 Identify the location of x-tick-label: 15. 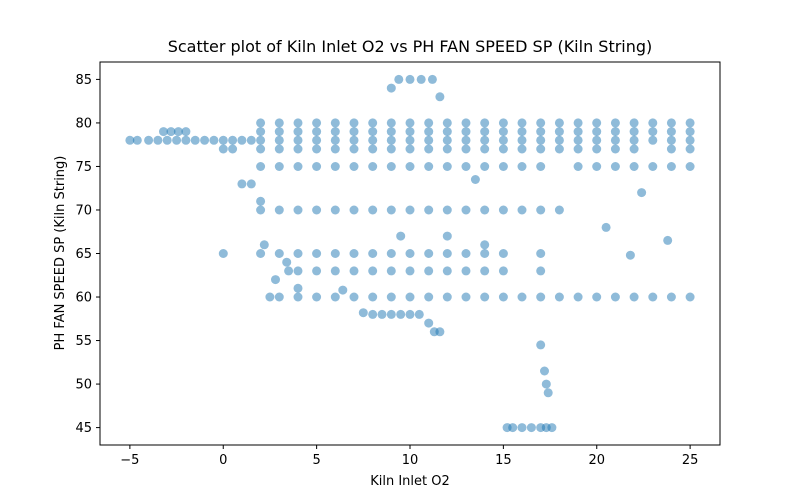
(503, 460).